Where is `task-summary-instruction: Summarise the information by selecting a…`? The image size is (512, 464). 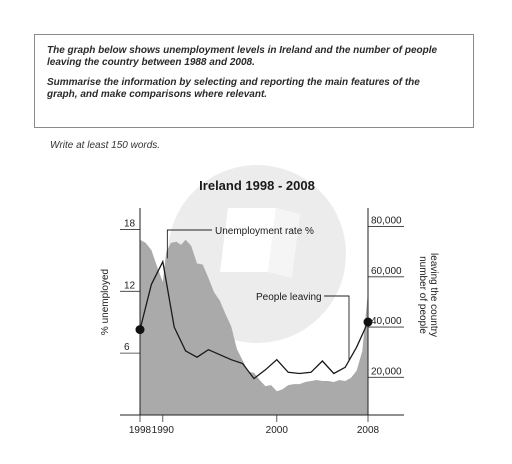
task-summary-instruction: Summarise the information by selecting a… is located at coordinates (254, 89).